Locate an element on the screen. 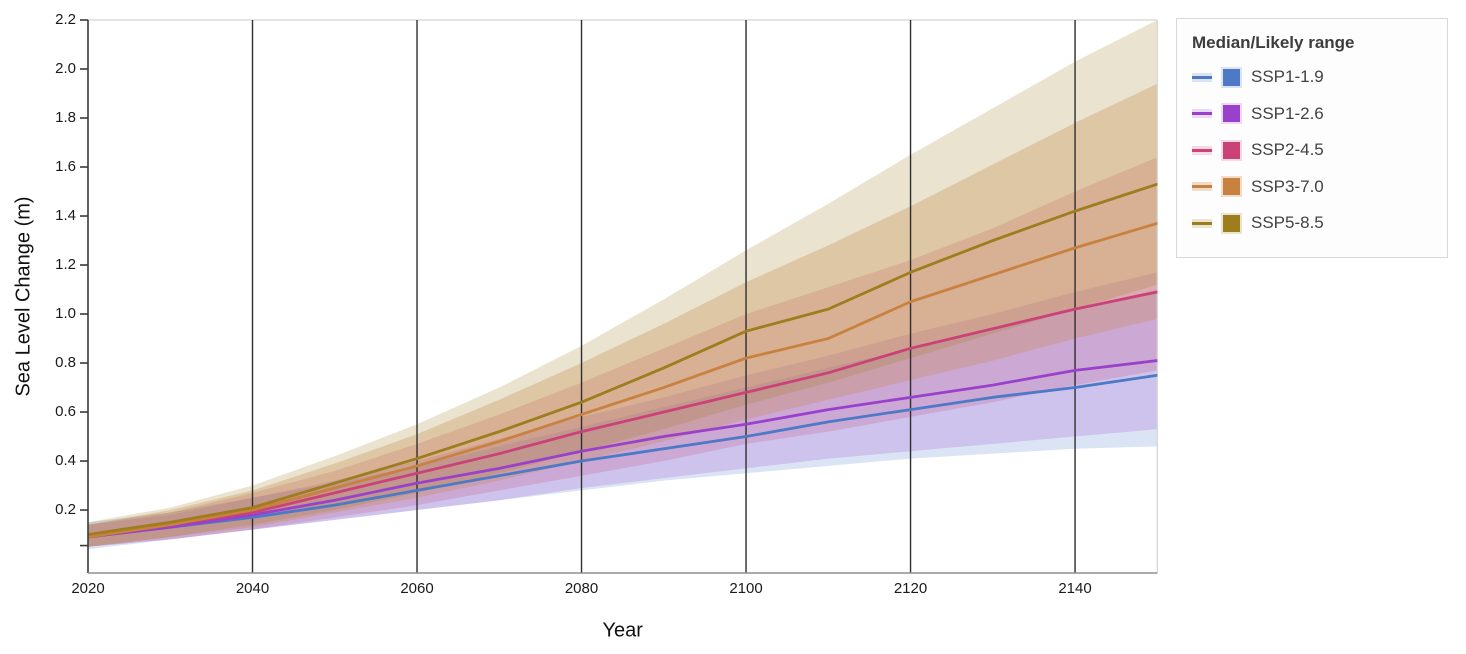  x-tick-label: 2040 is located at coordinates (252, 588).